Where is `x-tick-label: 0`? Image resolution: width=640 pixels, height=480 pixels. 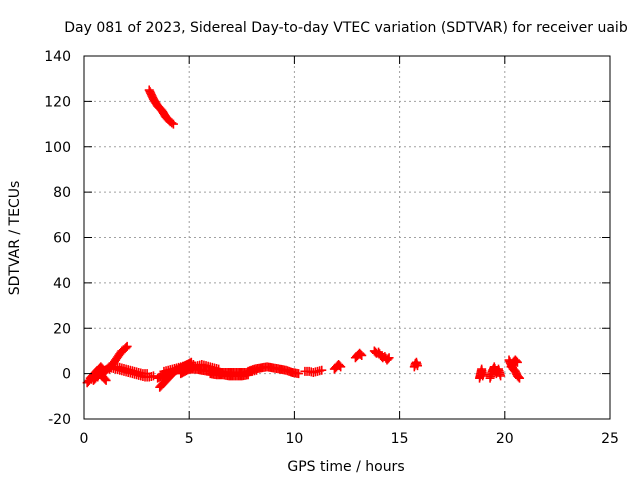 x-tick-label: 0 is located at coordinates (84, 439).